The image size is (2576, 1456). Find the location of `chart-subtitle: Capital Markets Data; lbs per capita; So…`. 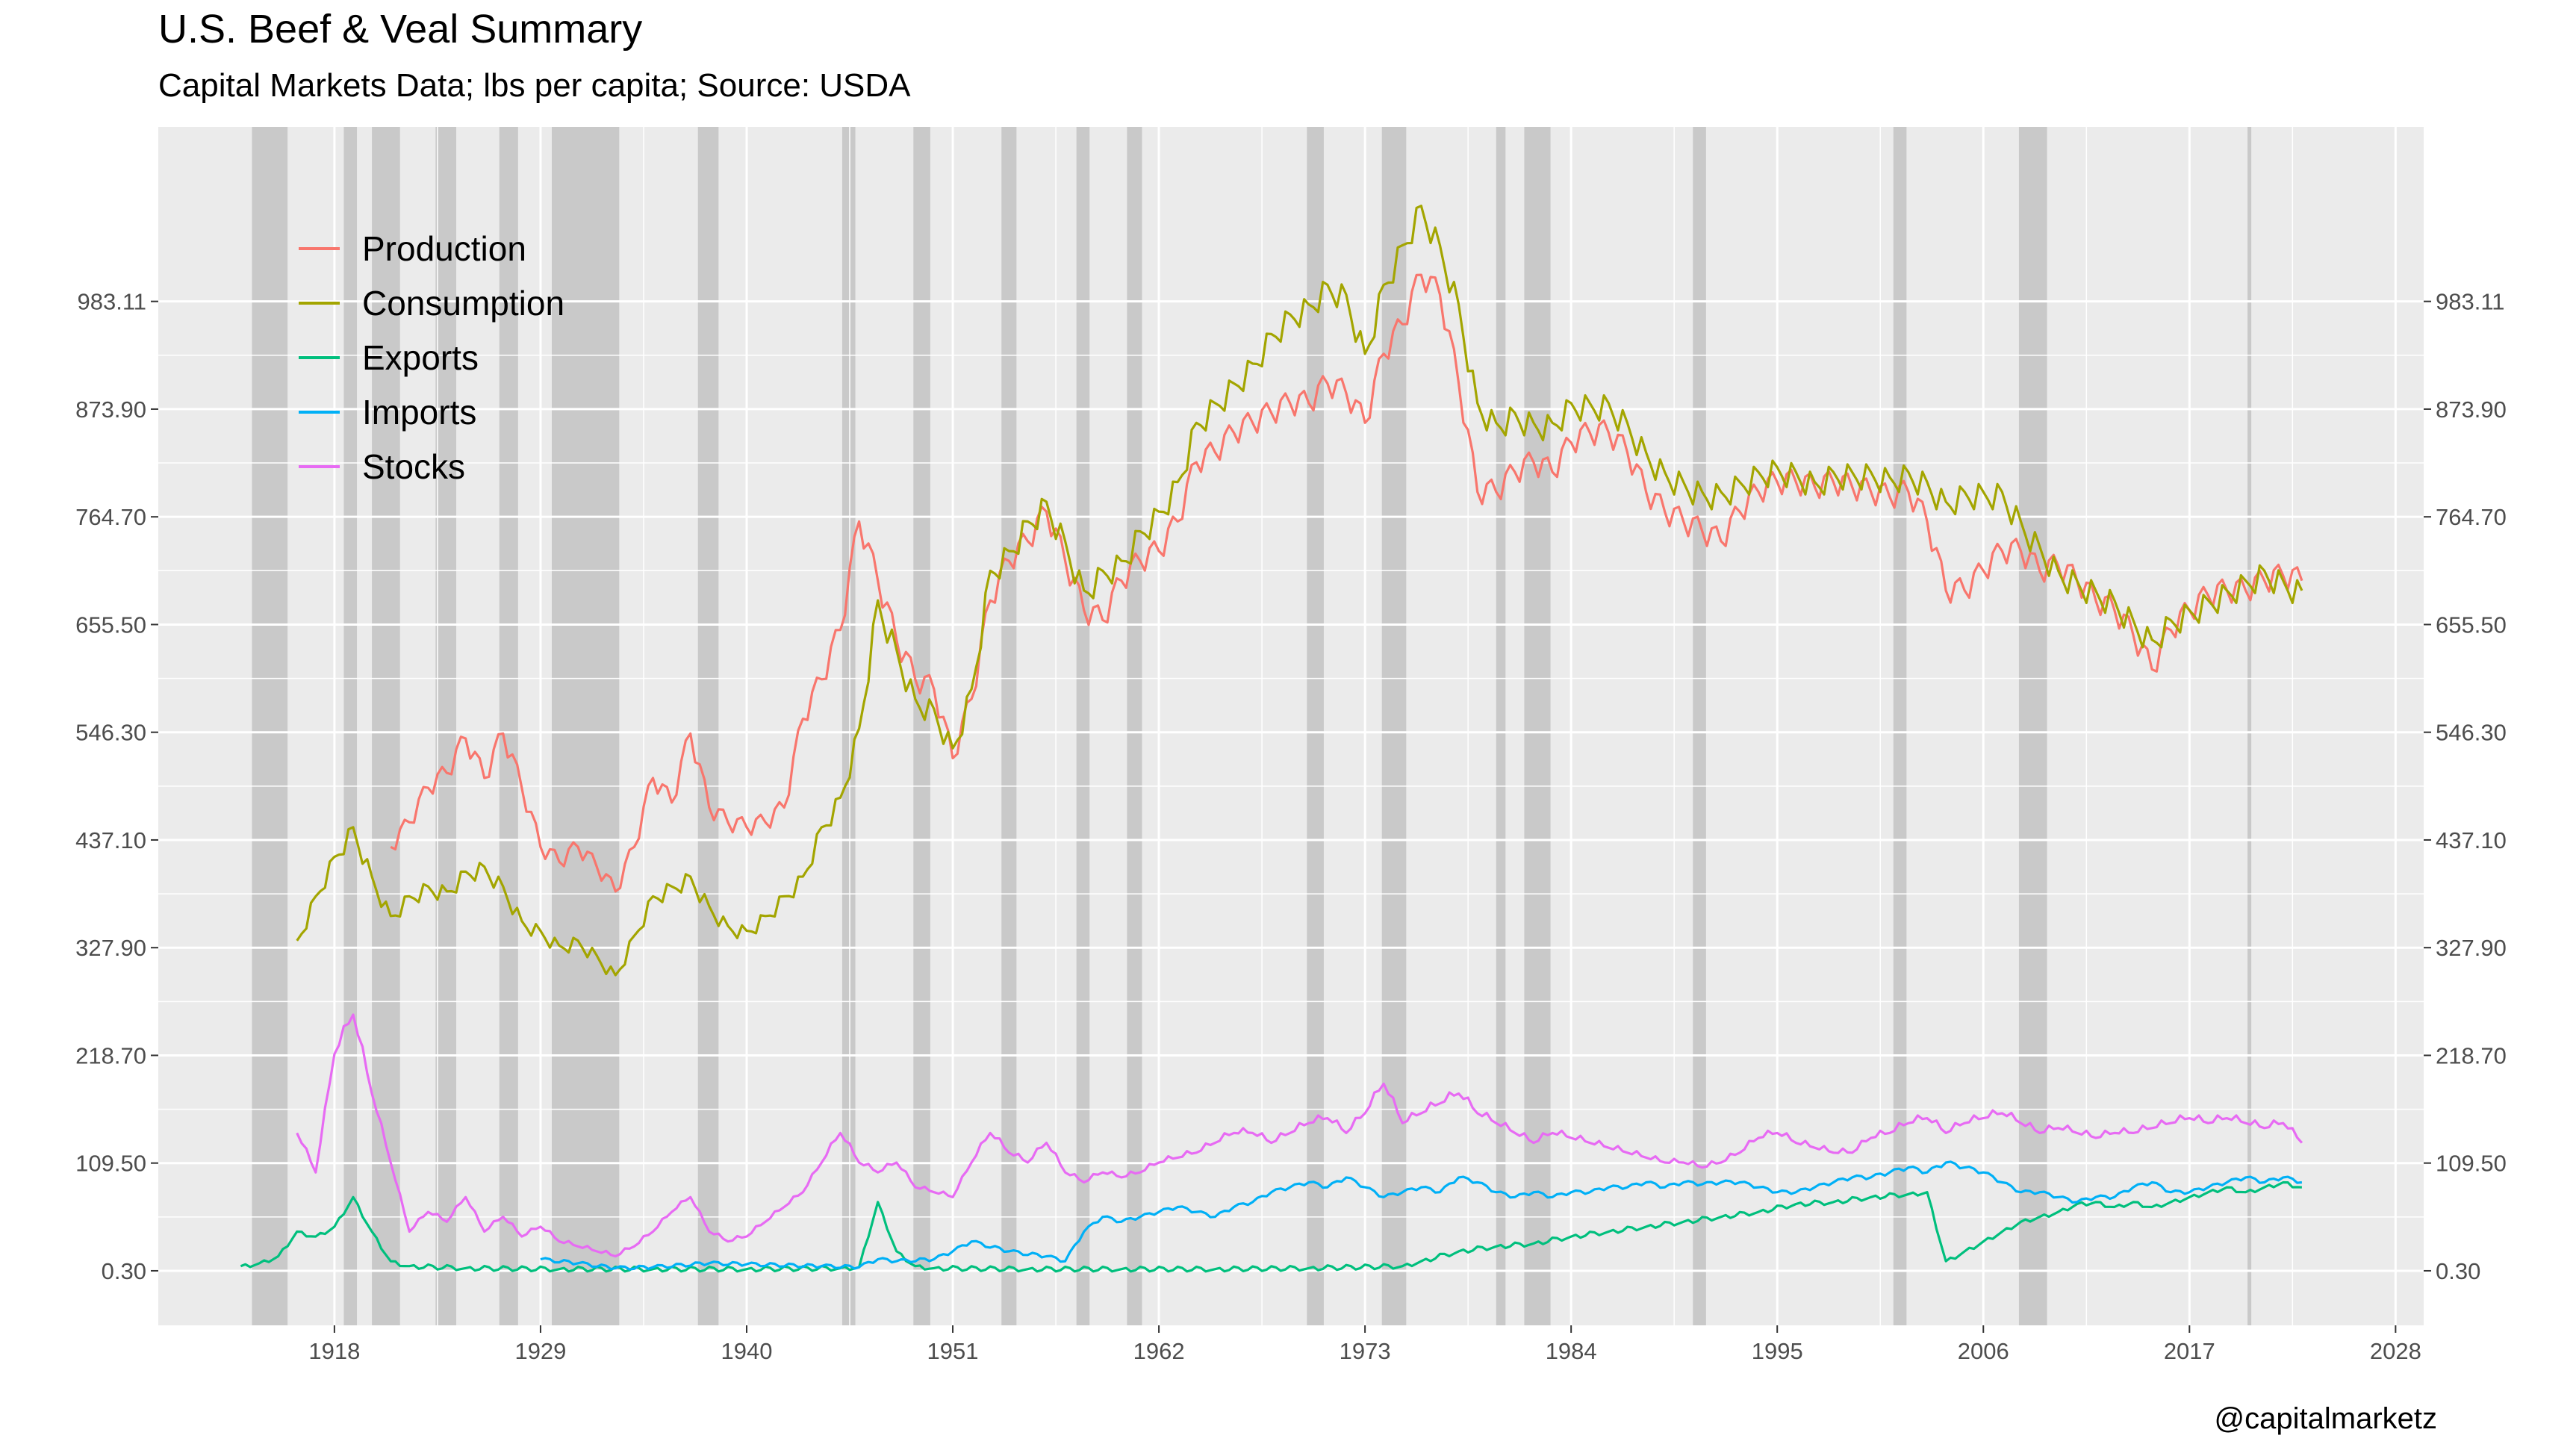

chart-subtitle: Capital Markets Data; lbs per capita; So… is located at coordinates (534, 85).